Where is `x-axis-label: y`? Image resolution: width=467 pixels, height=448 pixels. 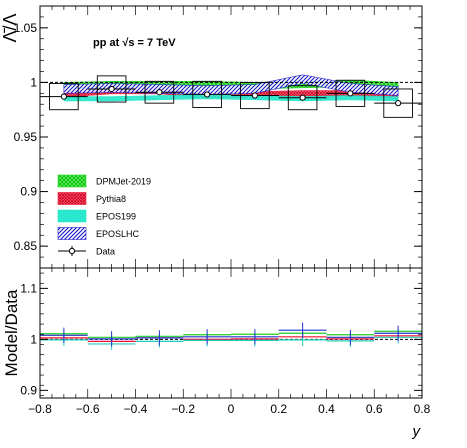
x-axis-label: y is located at coordinates (417, 431).